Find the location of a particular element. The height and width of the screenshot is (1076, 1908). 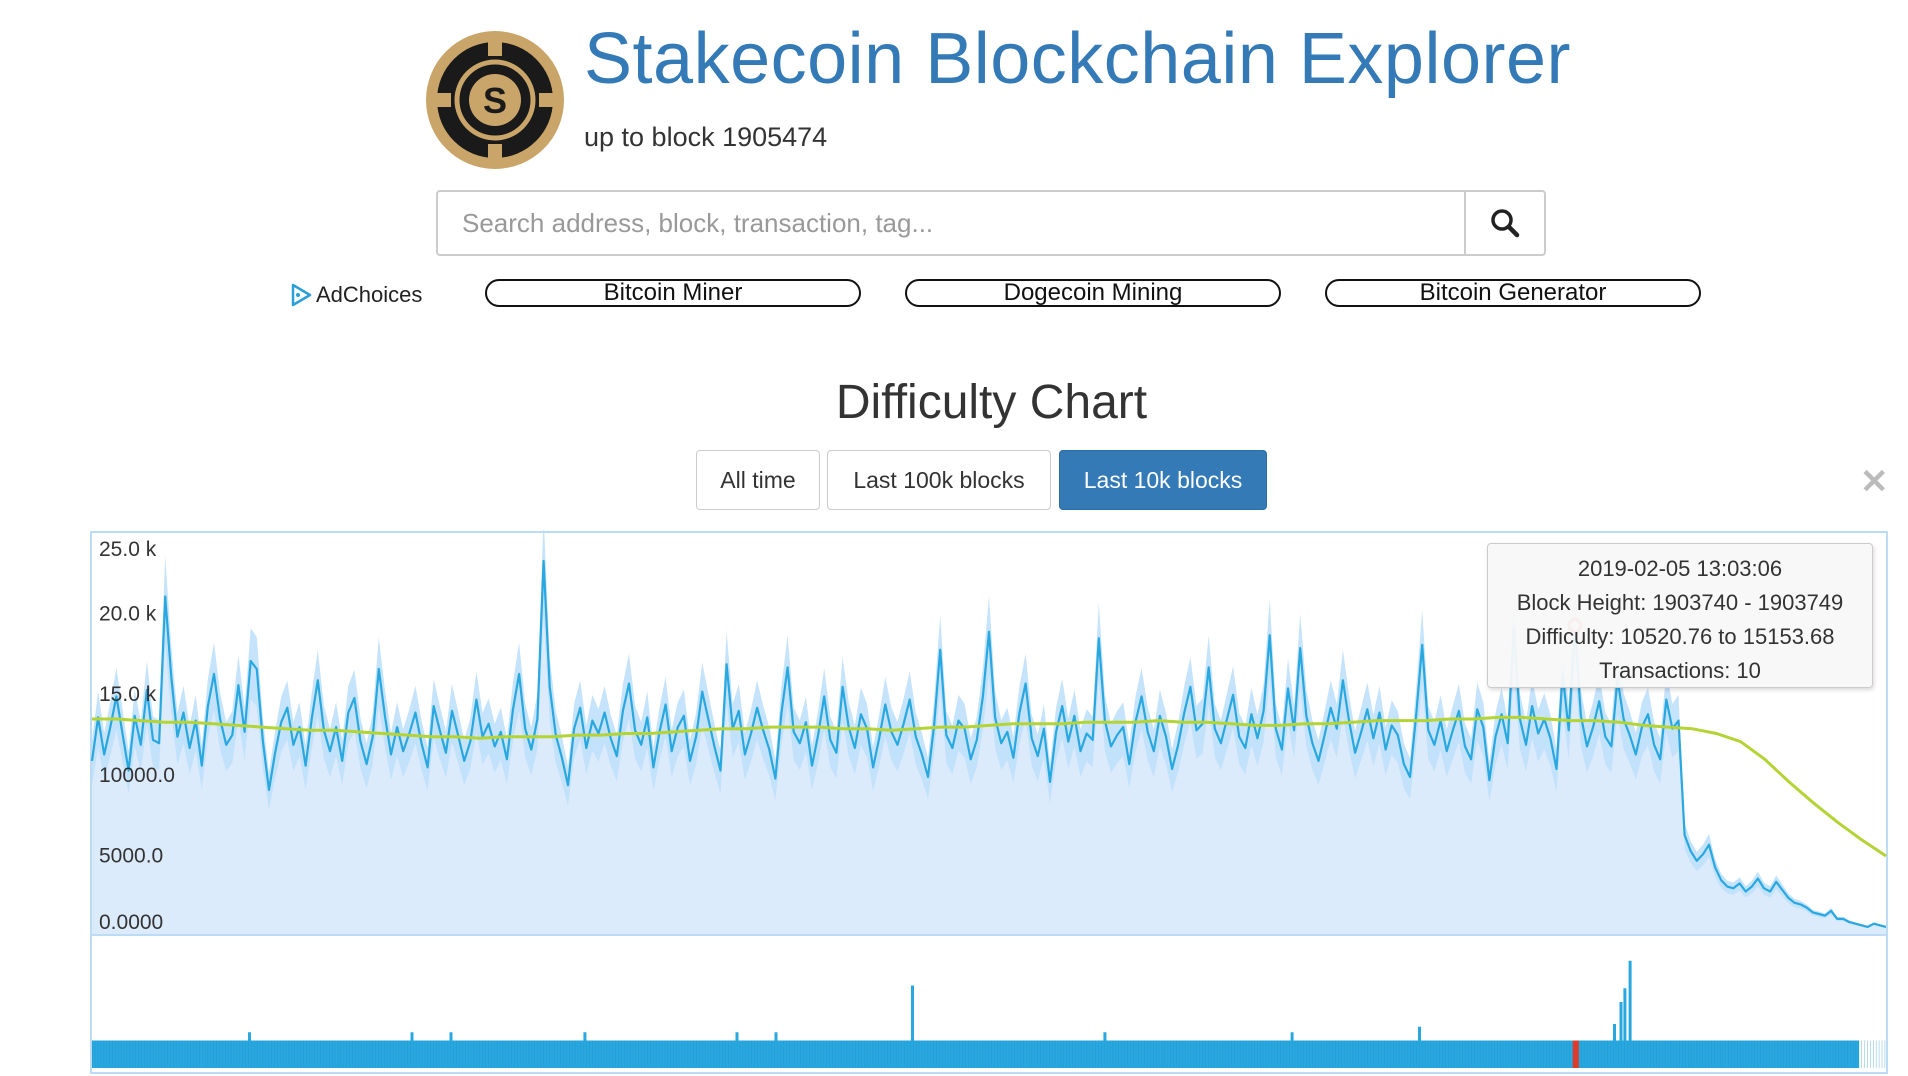

ad-link-bitcoin-generator: Bitcoin Generator is located at coordinates (1513, 293).